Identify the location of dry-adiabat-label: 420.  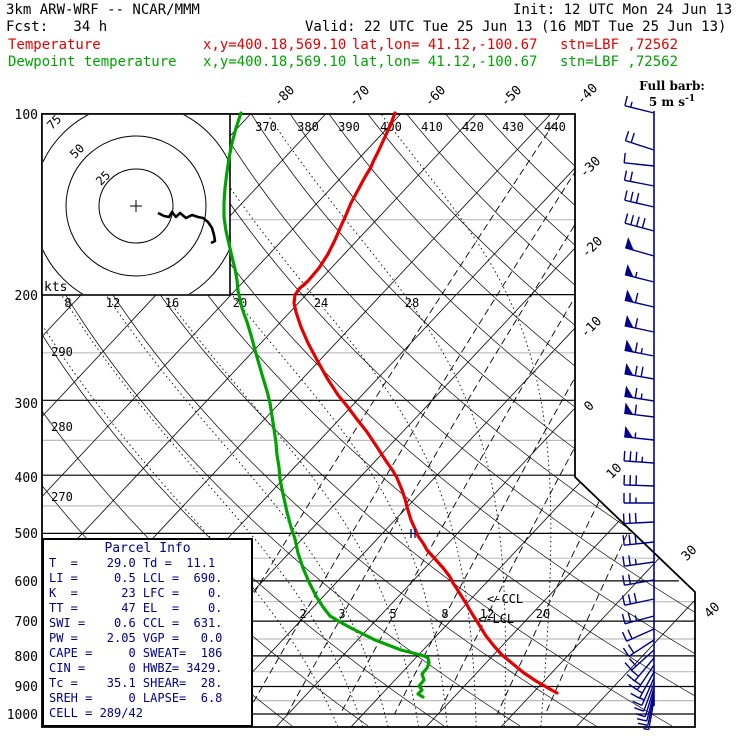
(473, 127).